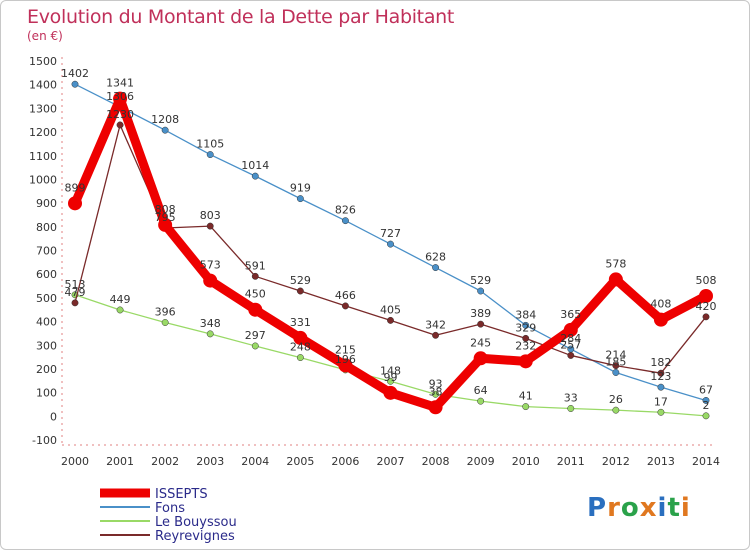 The image size is (750, 550). What do you see at coordinates (570, 338) in the screenshot?
I see `data-label-fons: 284` at bounding box center [570, 338].